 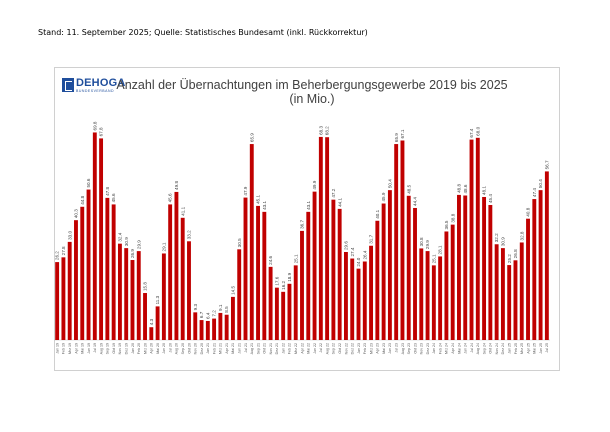 What do you see at coordinates (132, 253) in the screenshot?
I see `data-label: 26.9` at bounding box center [132, 253].